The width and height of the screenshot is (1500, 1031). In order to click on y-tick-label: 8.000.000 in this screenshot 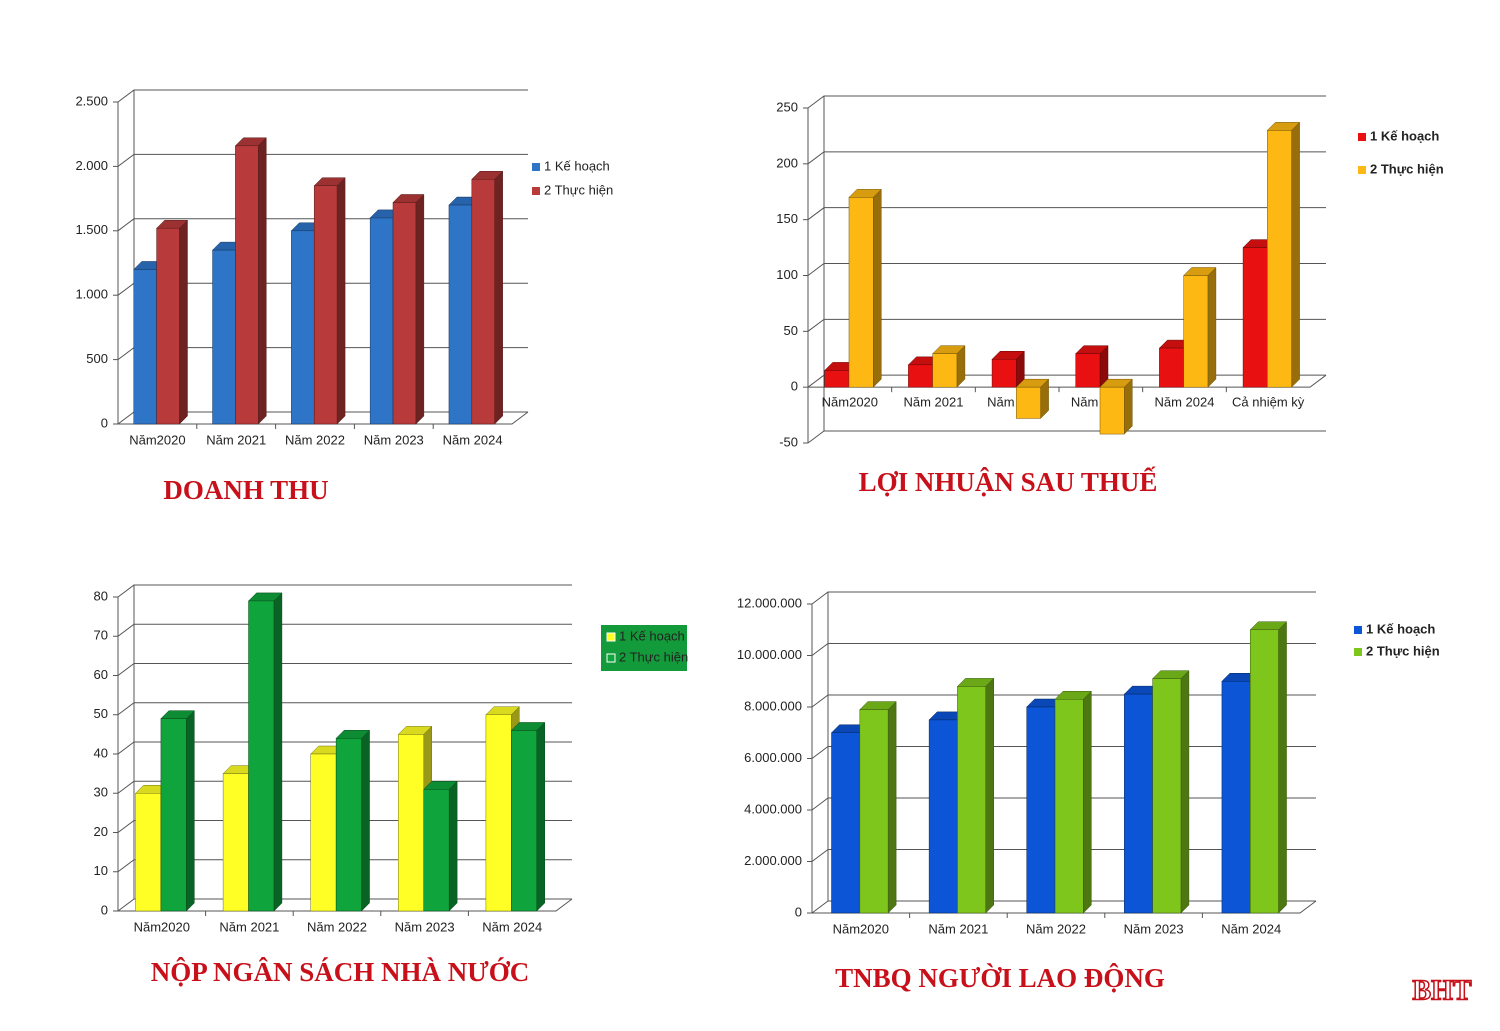, I will do `click(773, 705)`.